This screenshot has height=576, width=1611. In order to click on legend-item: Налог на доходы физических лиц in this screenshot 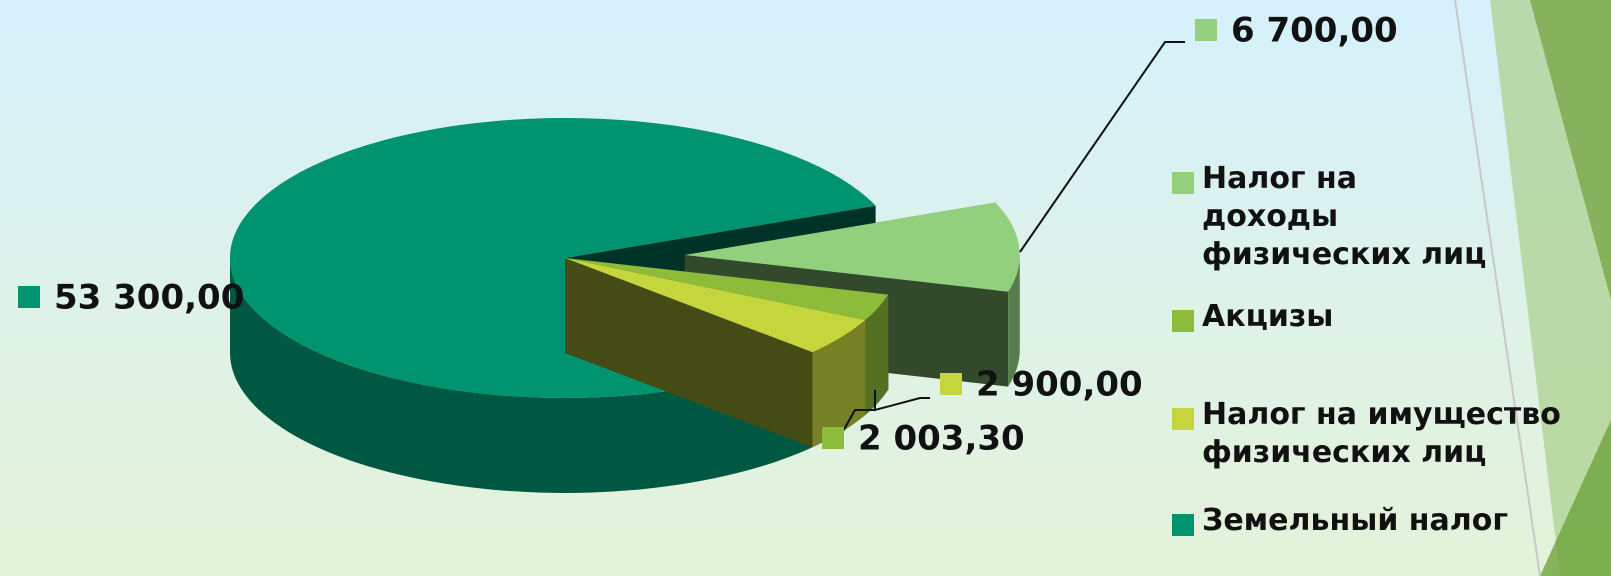, I will do `click(1372, 217)`.